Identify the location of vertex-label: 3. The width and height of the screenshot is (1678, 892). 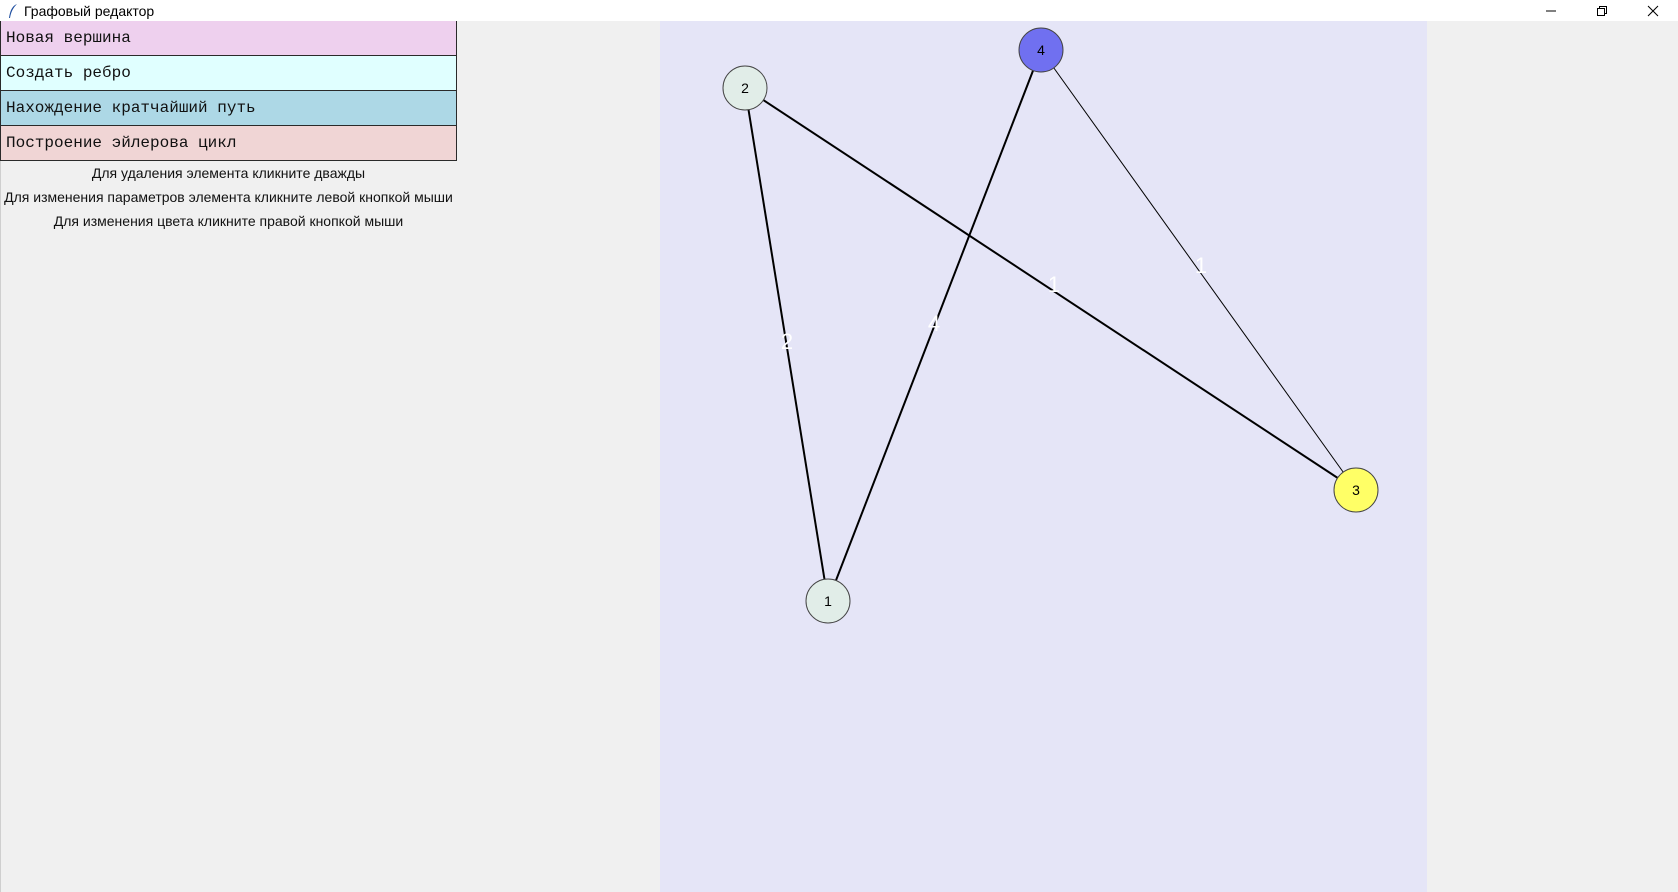
(1356, 490).